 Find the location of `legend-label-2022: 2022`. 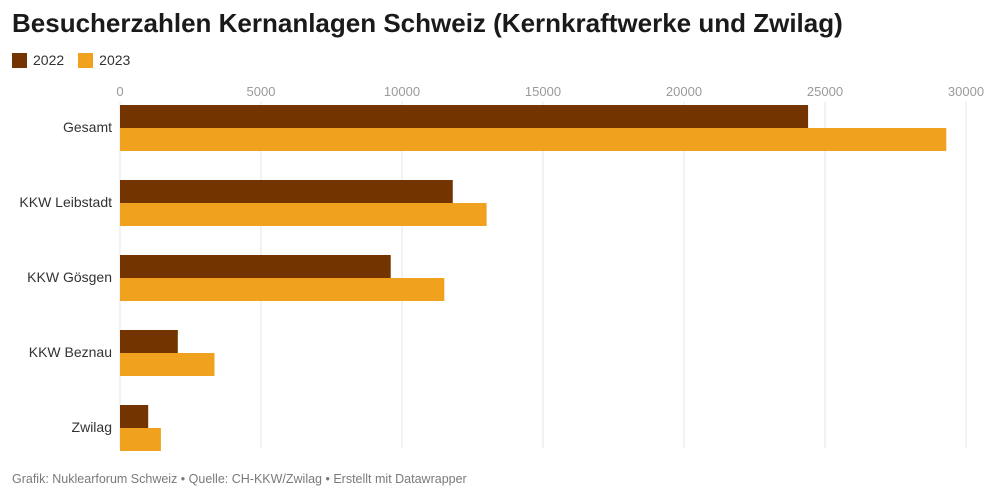

legend-label-2022: 2022 is located at coordinates (49, 60).